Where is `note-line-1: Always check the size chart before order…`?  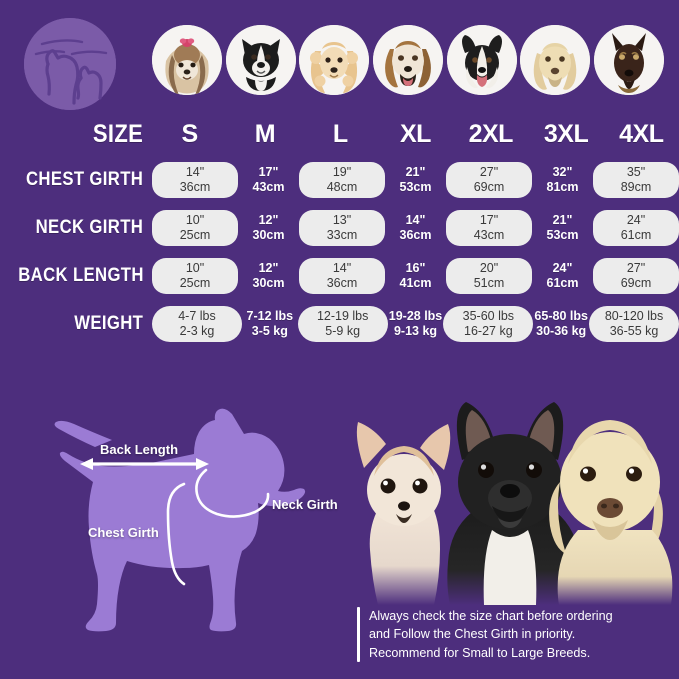 note-line-1: Always check the size chart before order… is located at coordinates (491, 616).